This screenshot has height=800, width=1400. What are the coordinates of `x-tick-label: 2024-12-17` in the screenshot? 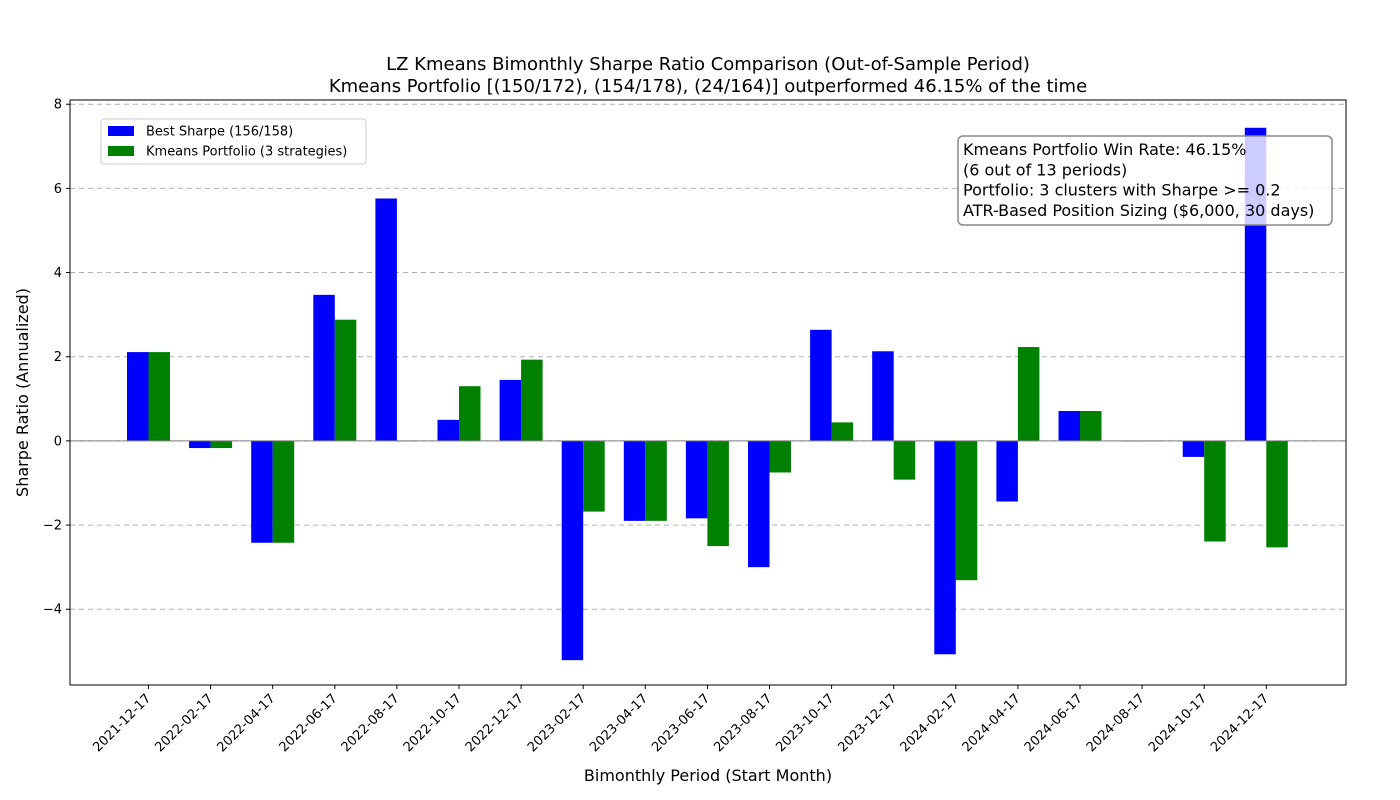 It's located at (1240, 723).